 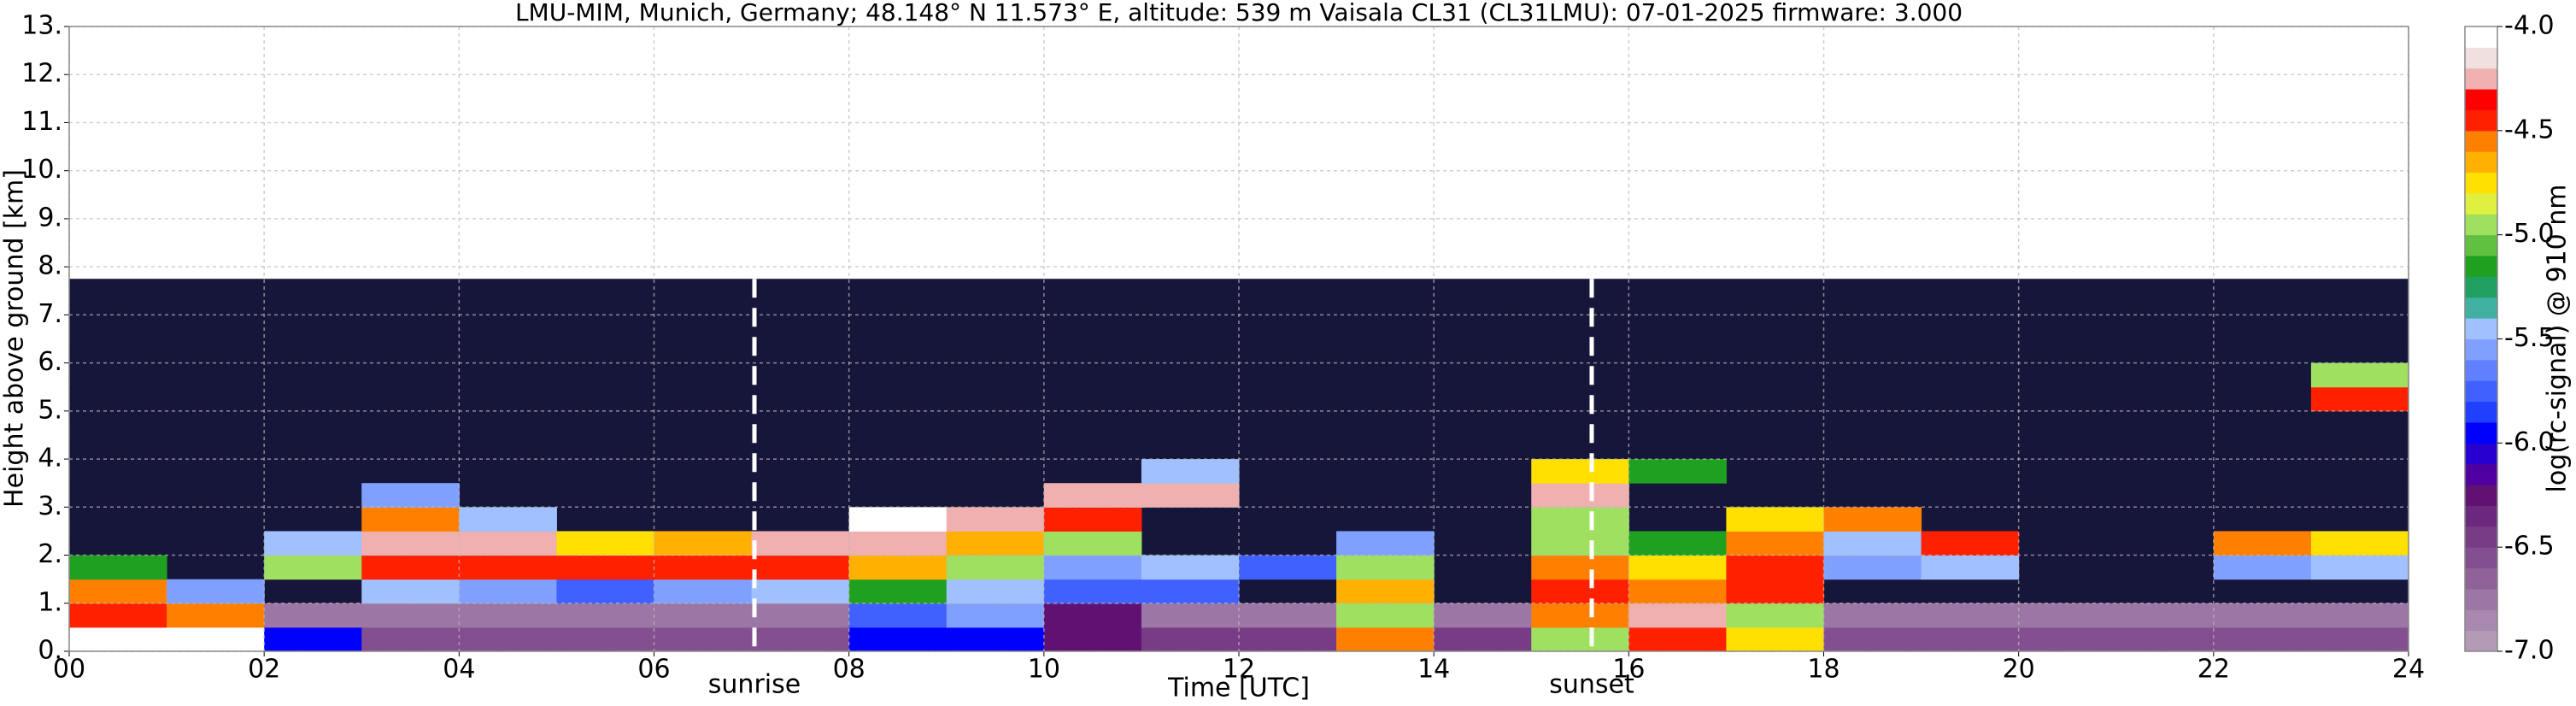 What do you see at coordinates (50, 362) in the screenshot?
I see `y-tick-label: 6.` at bounding box center [50, 362].